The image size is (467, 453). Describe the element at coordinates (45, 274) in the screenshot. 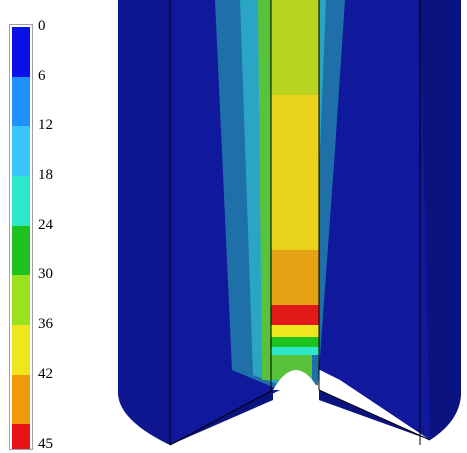

I see `legend-tick-label: 30` at that location.